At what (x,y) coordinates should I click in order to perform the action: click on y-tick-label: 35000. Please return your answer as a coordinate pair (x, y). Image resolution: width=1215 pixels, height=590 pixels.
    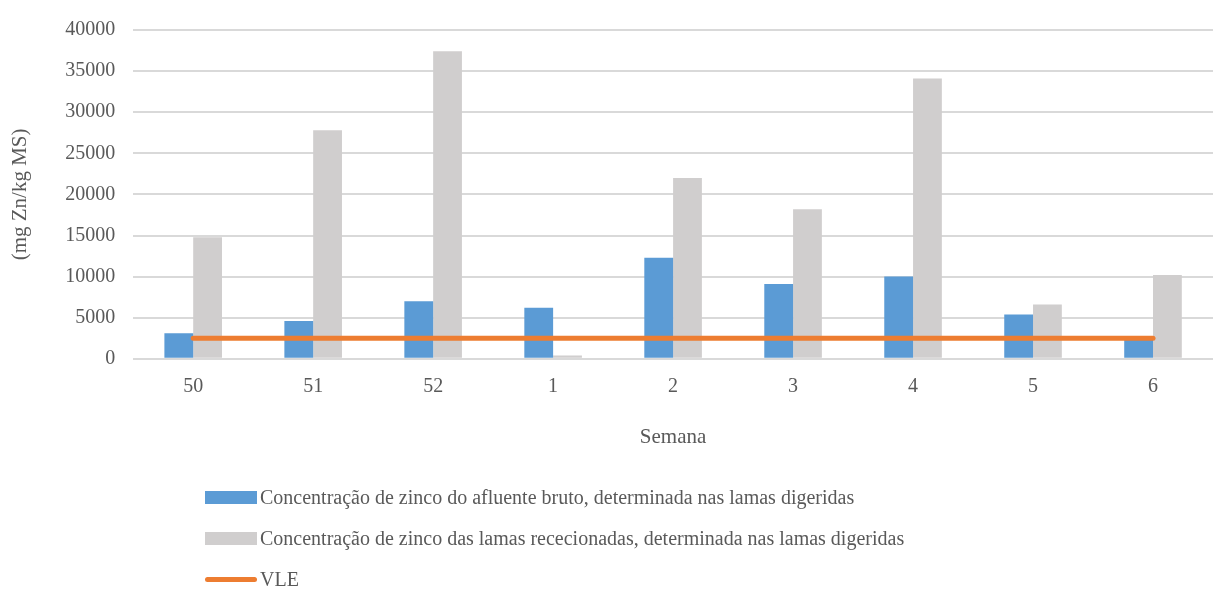
    Looking at the image, I should click on (90, 69).